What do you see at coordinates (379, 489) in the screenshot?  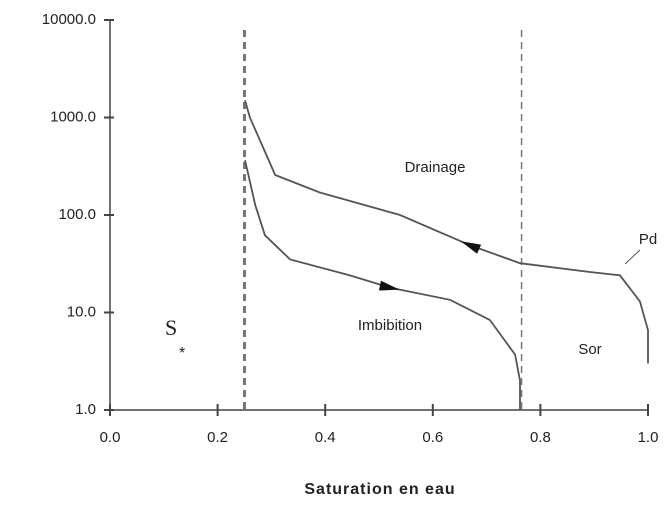 I see `x-axis-title: Saturation en eau` at bounding box center [379, 489].